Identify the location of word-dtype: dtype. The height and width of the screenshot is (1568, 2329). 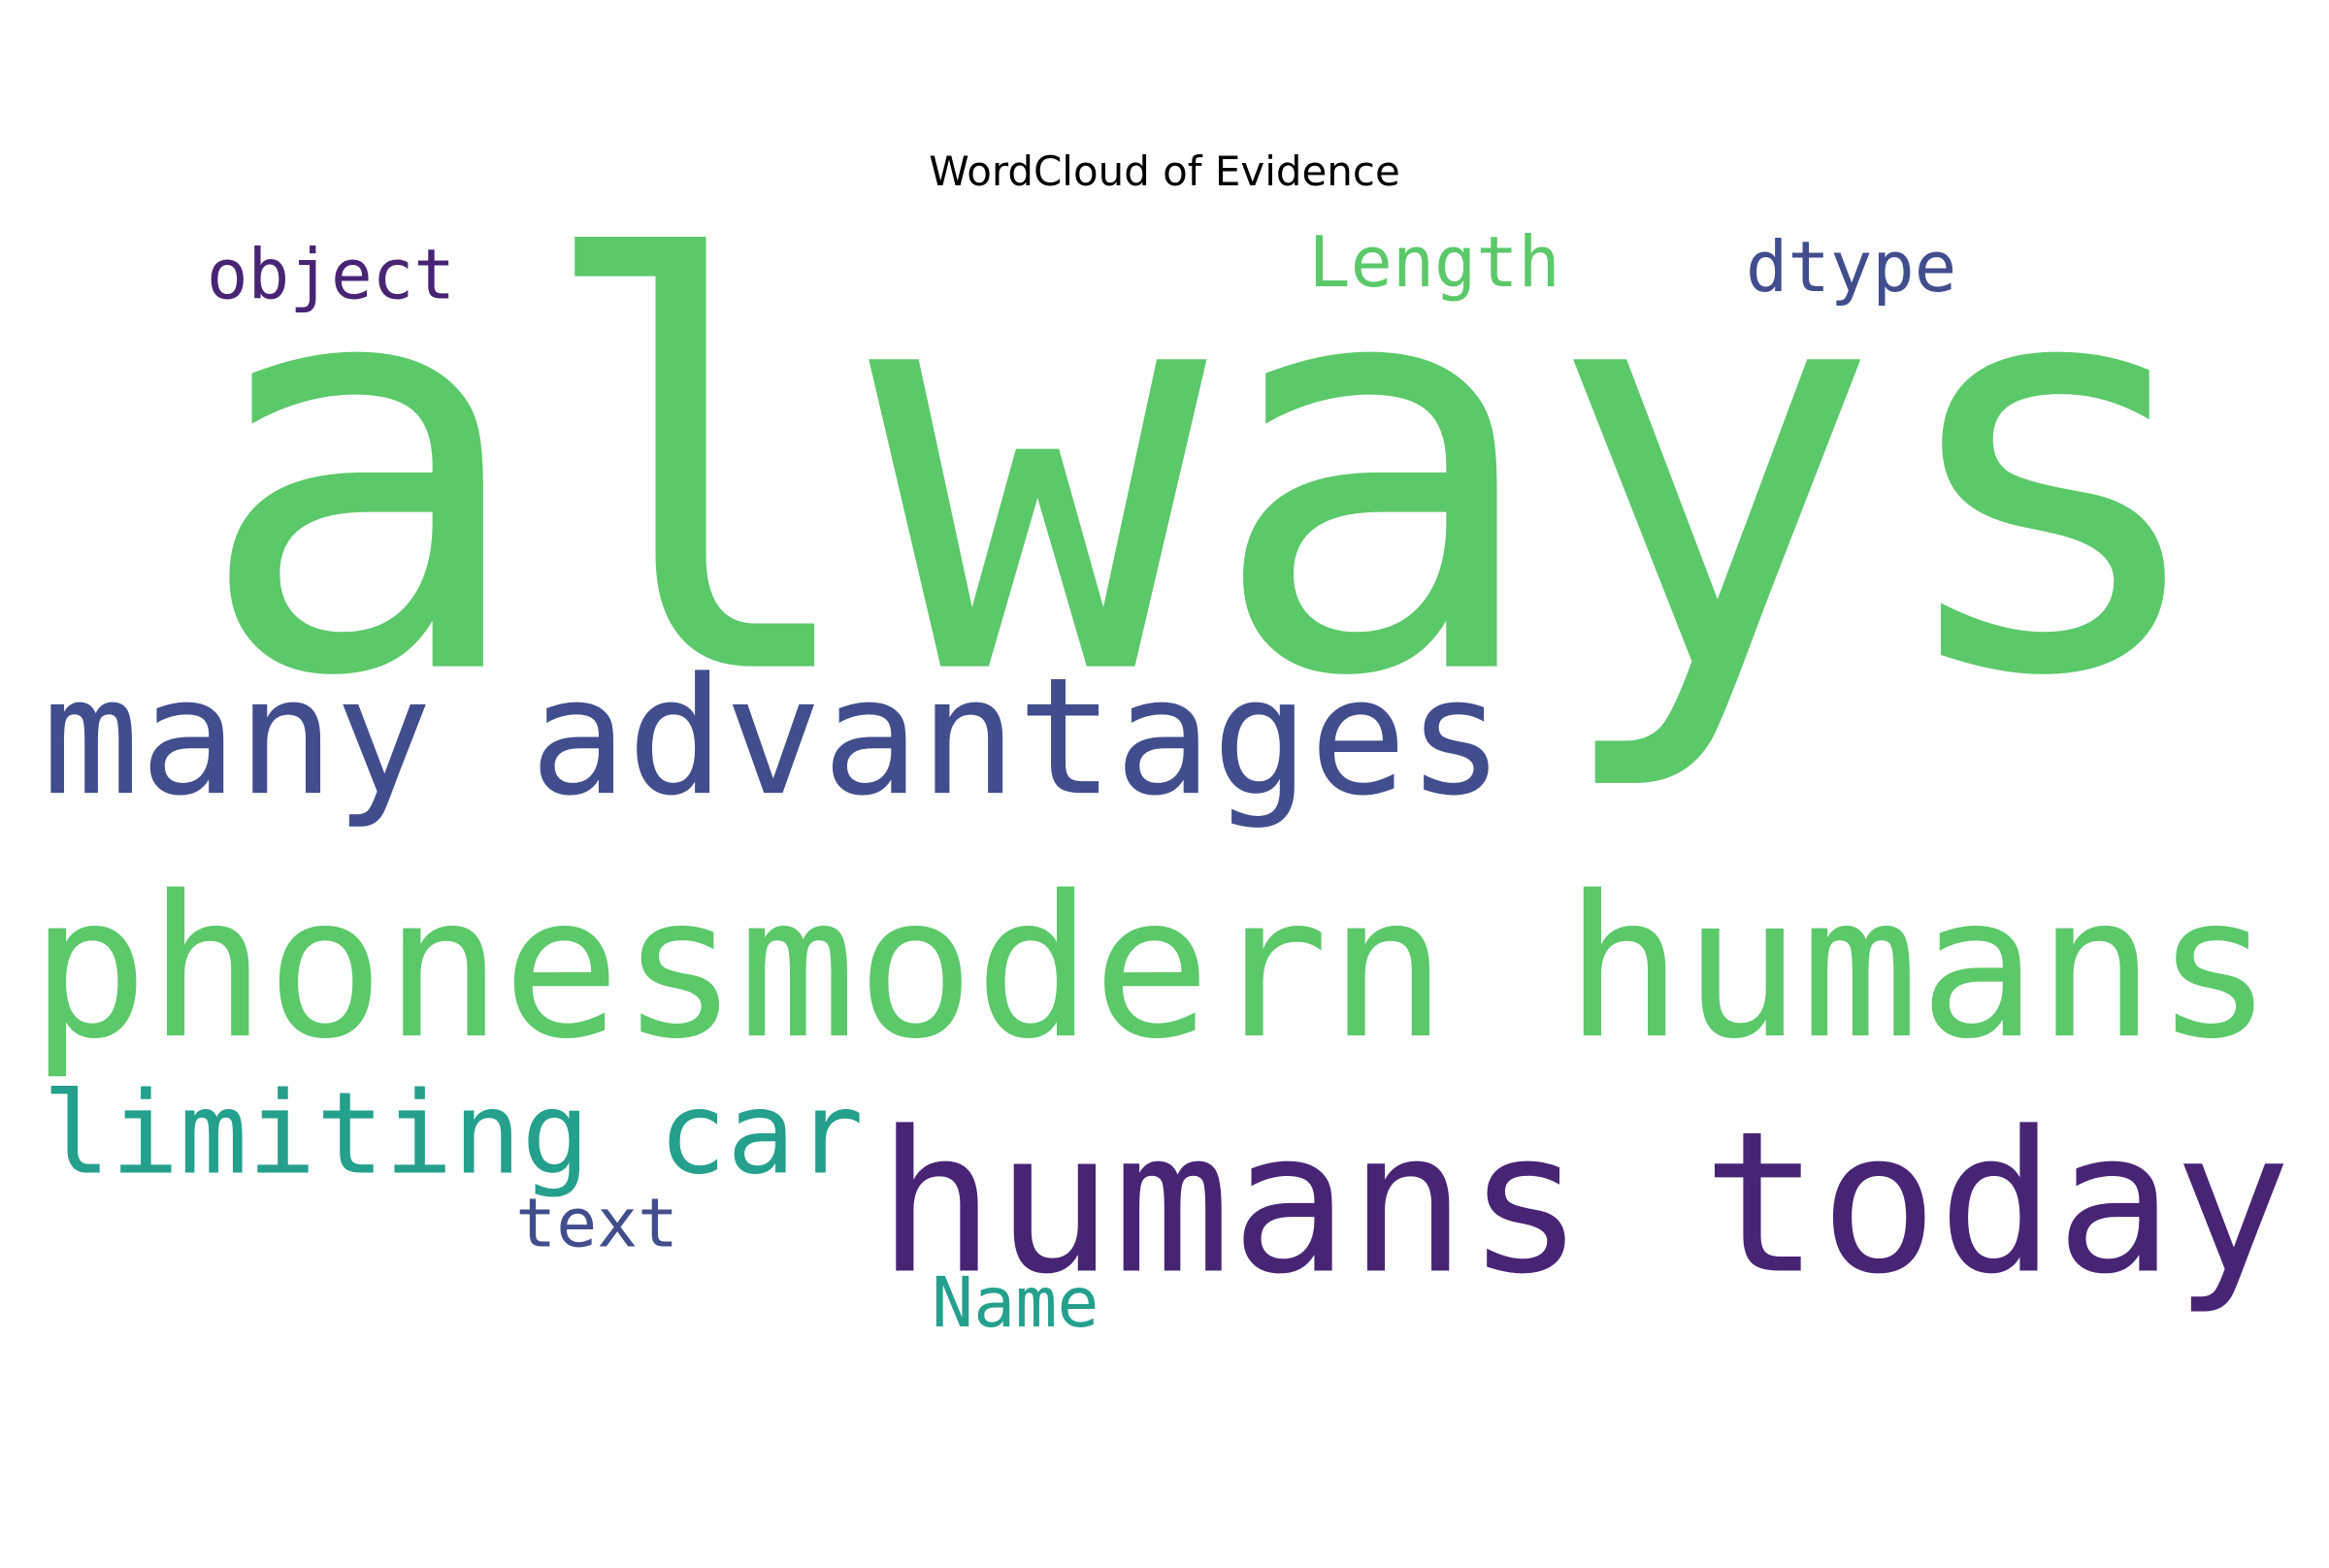
(1851, 268).